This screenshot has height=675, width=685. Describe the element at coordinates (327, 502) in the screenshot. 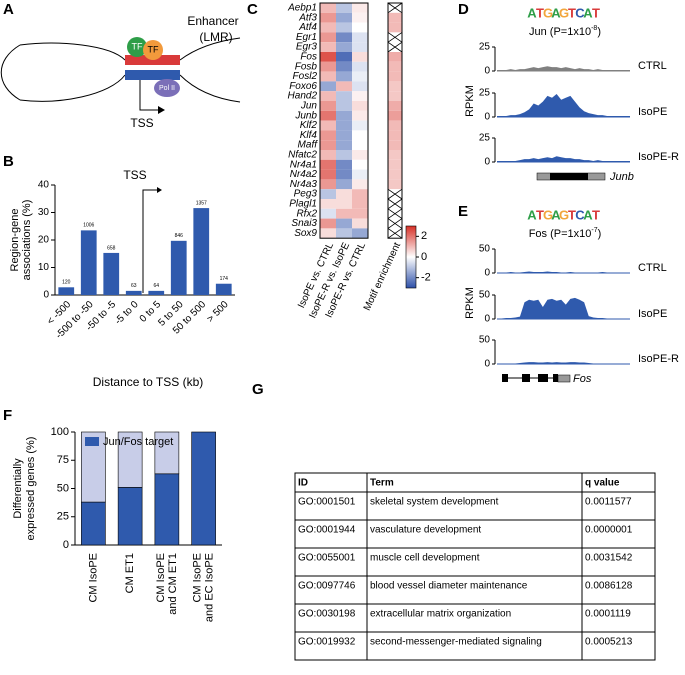

I see `table-cell: GO:0001501` at that location.